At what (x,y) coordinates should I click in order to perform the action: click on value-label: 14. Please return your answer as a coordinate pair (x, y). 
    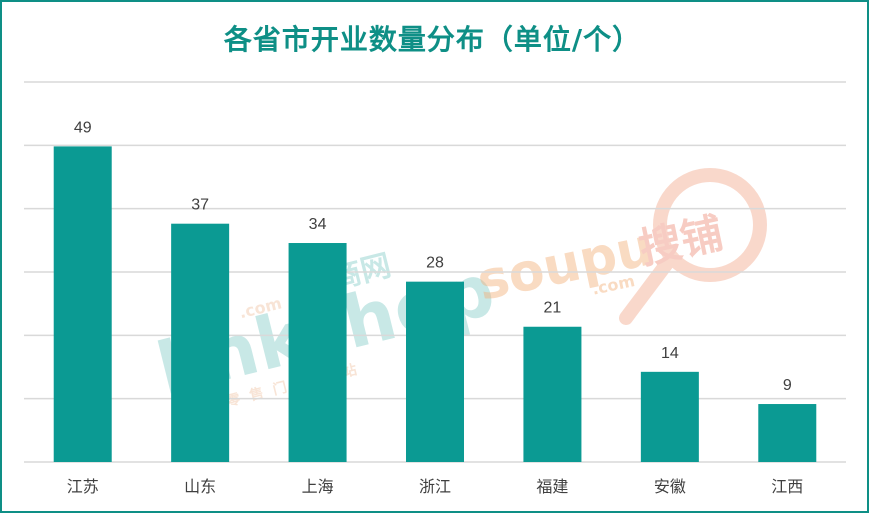
    Looking at the image, I should click on (670, 353).